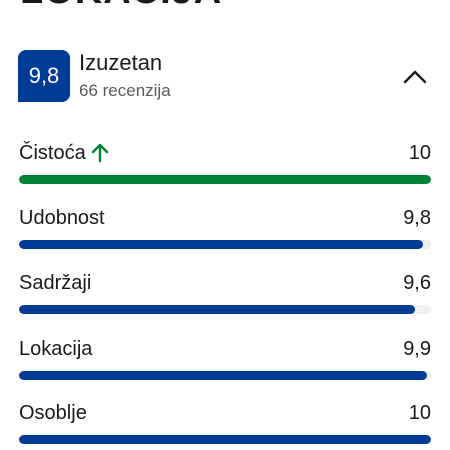  Describe the element at coordinates (417, 218) in the screenshot. I see `category-score: 9,8` at that location.